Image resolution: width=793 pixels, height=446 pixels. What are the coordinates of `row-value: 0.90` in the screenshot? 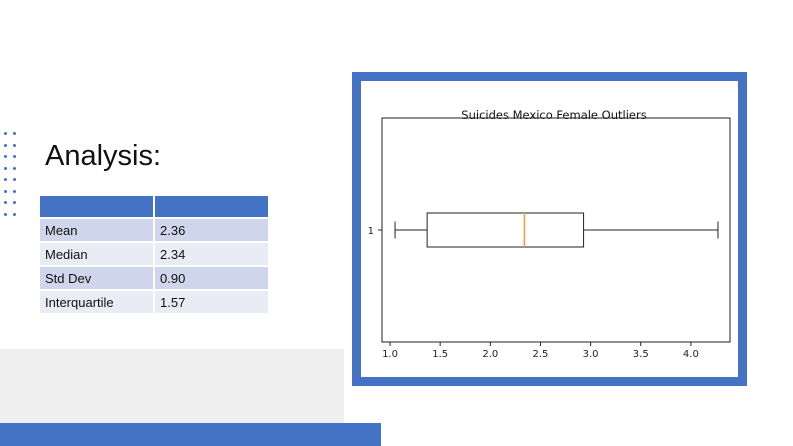 It's located at (211, 278).